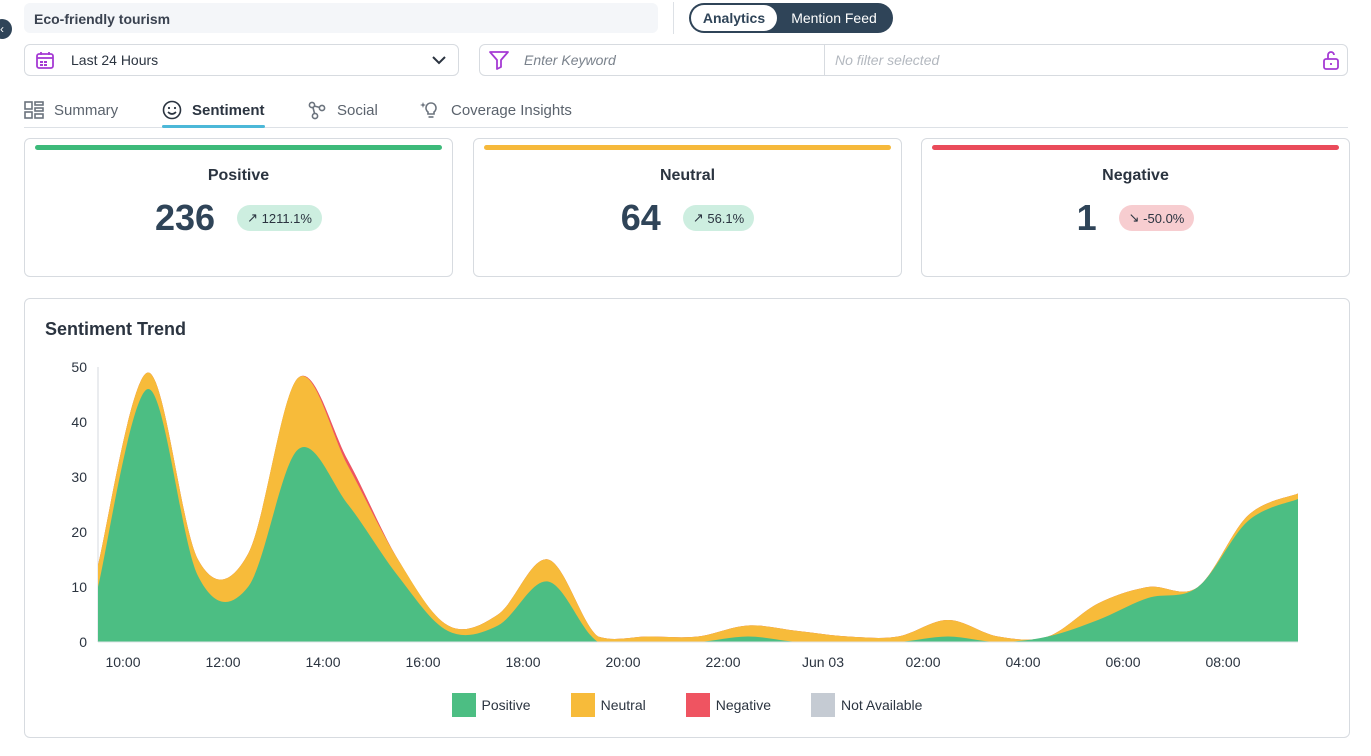 The width and height of the screenshot is (1371, 756). I want to click on date-range-value: Last 24 Hours, so click(115, 60).